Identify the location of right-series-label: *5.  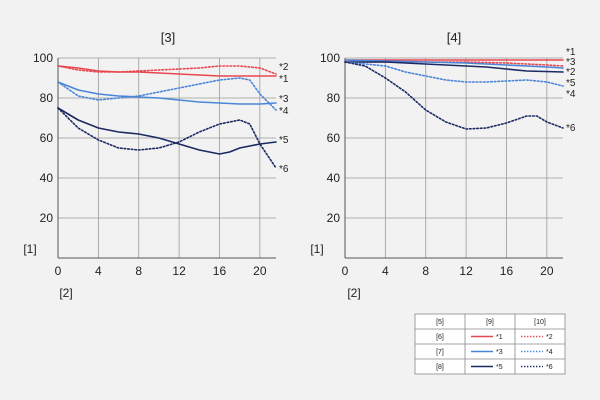
(571, 83).